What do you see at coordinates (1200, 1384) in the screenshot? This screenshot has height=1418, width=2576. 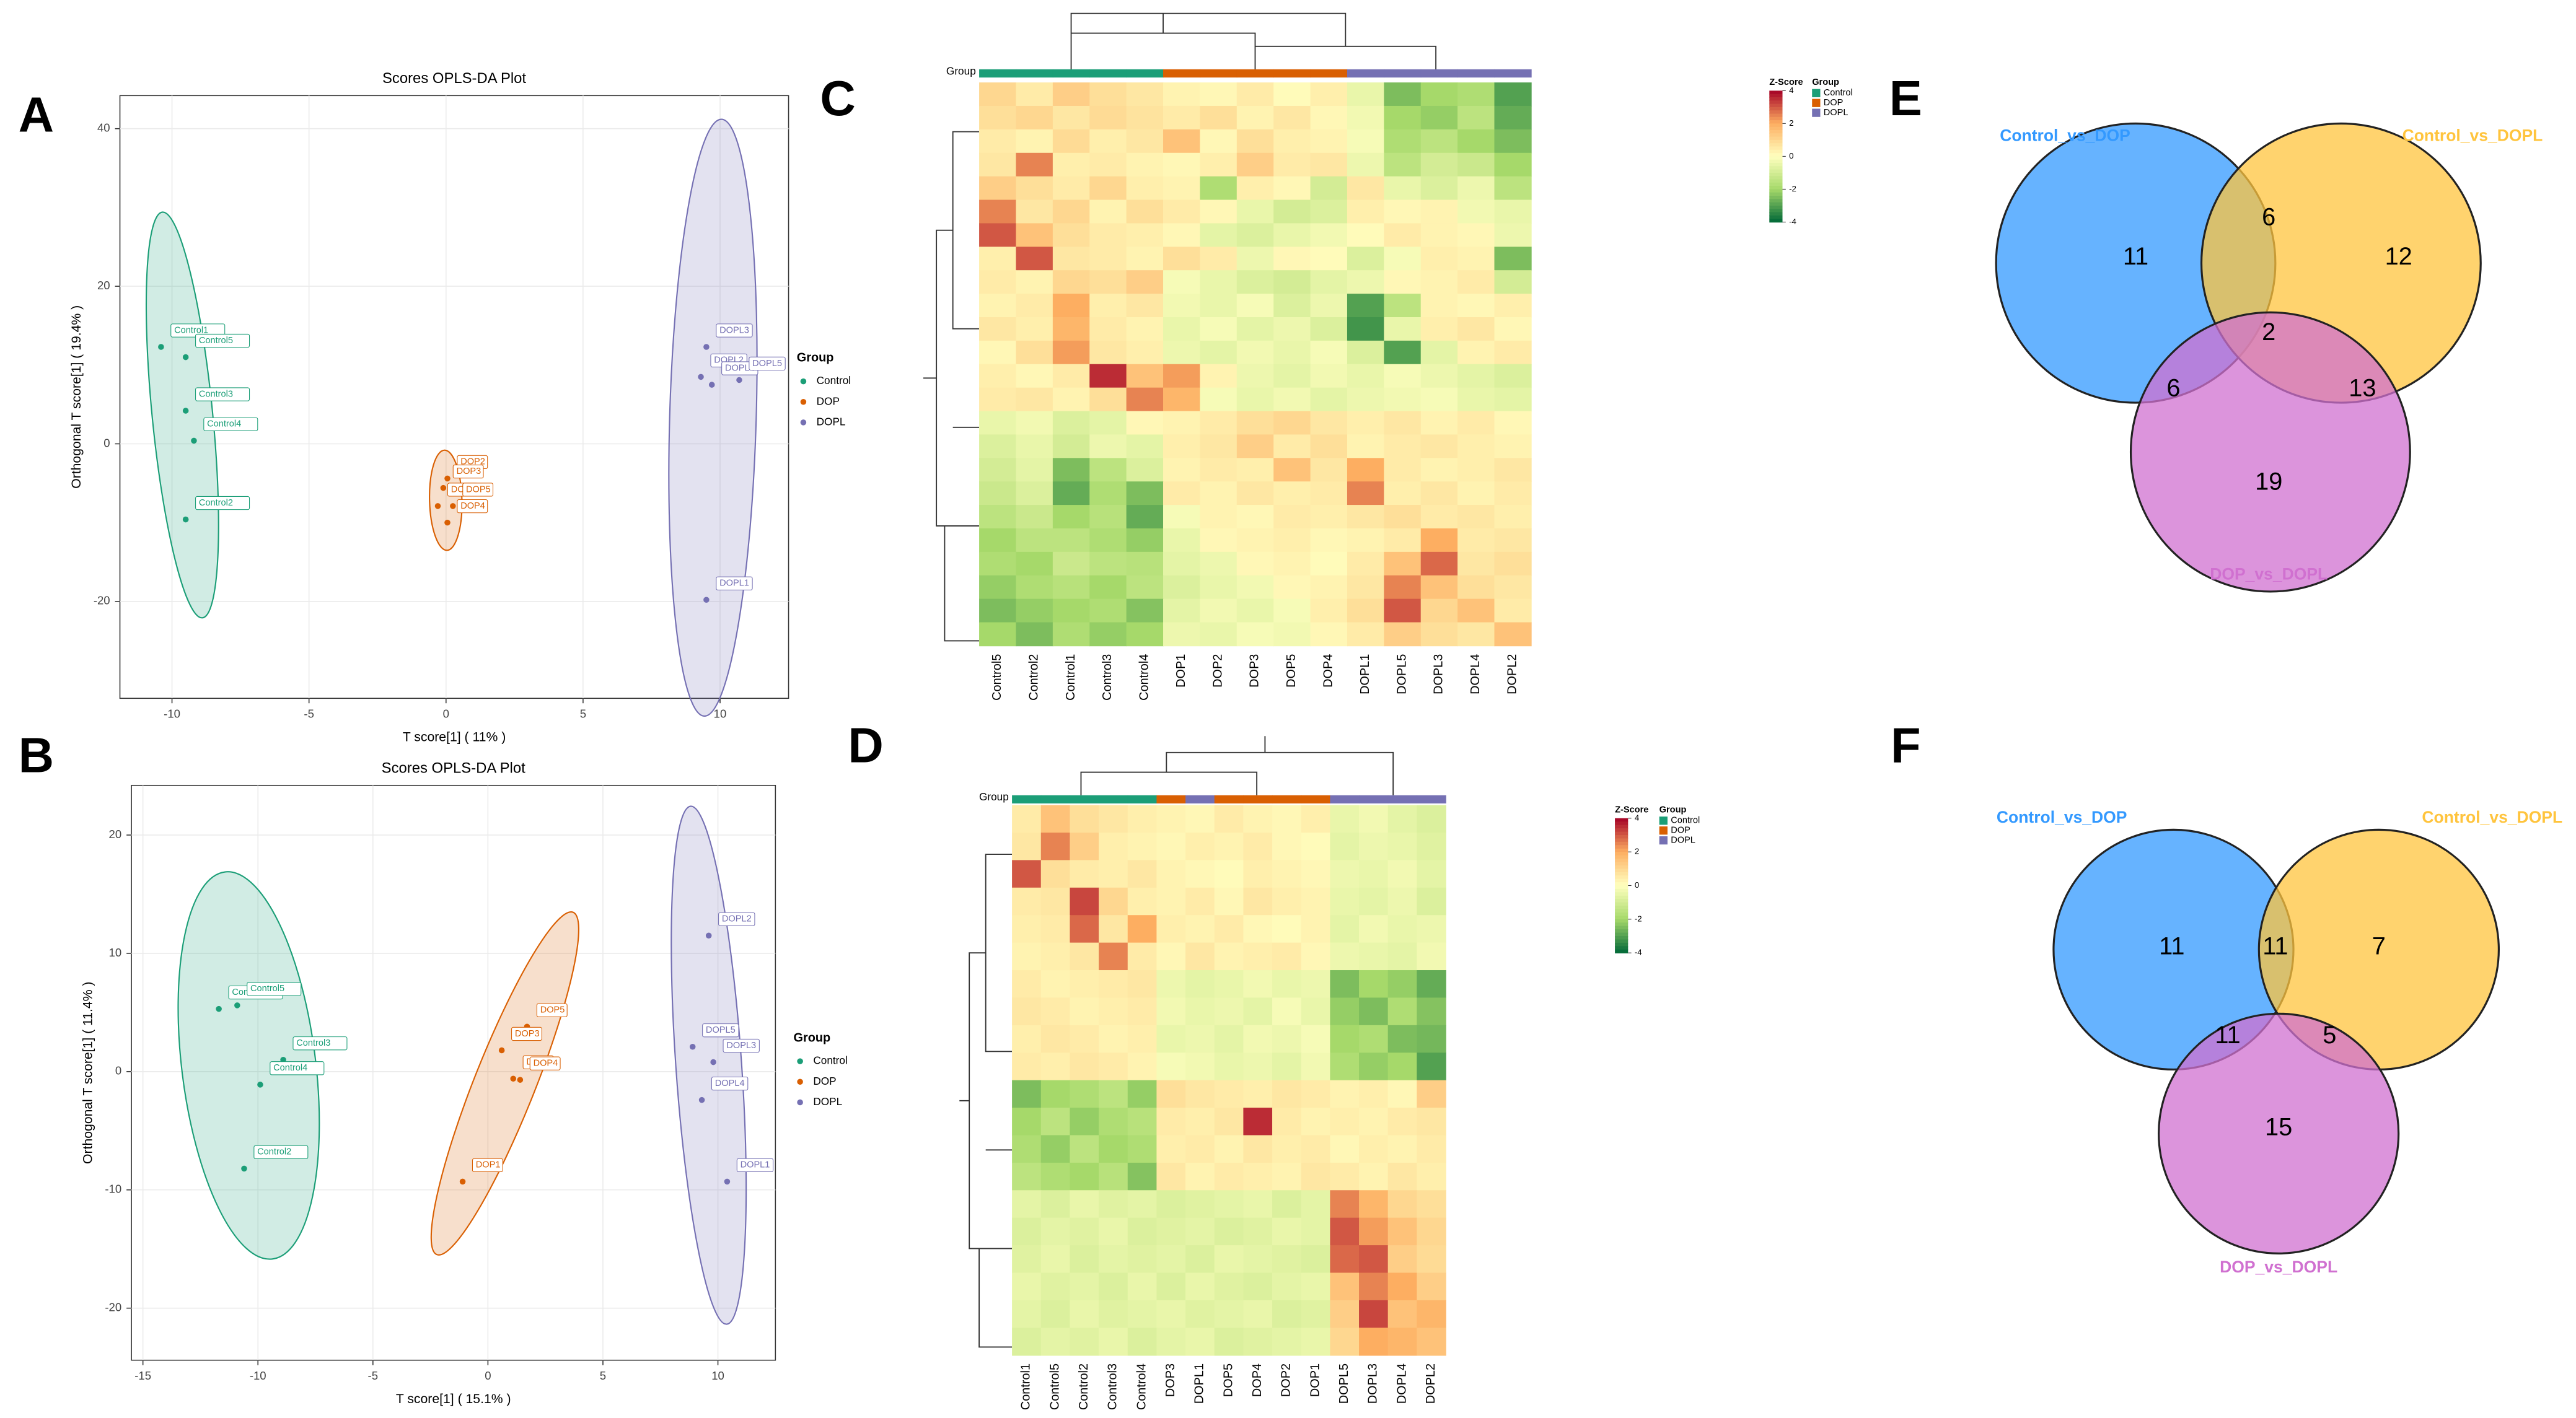 I see `column-label: DOPL1` at bounding box center [1200, 1384].